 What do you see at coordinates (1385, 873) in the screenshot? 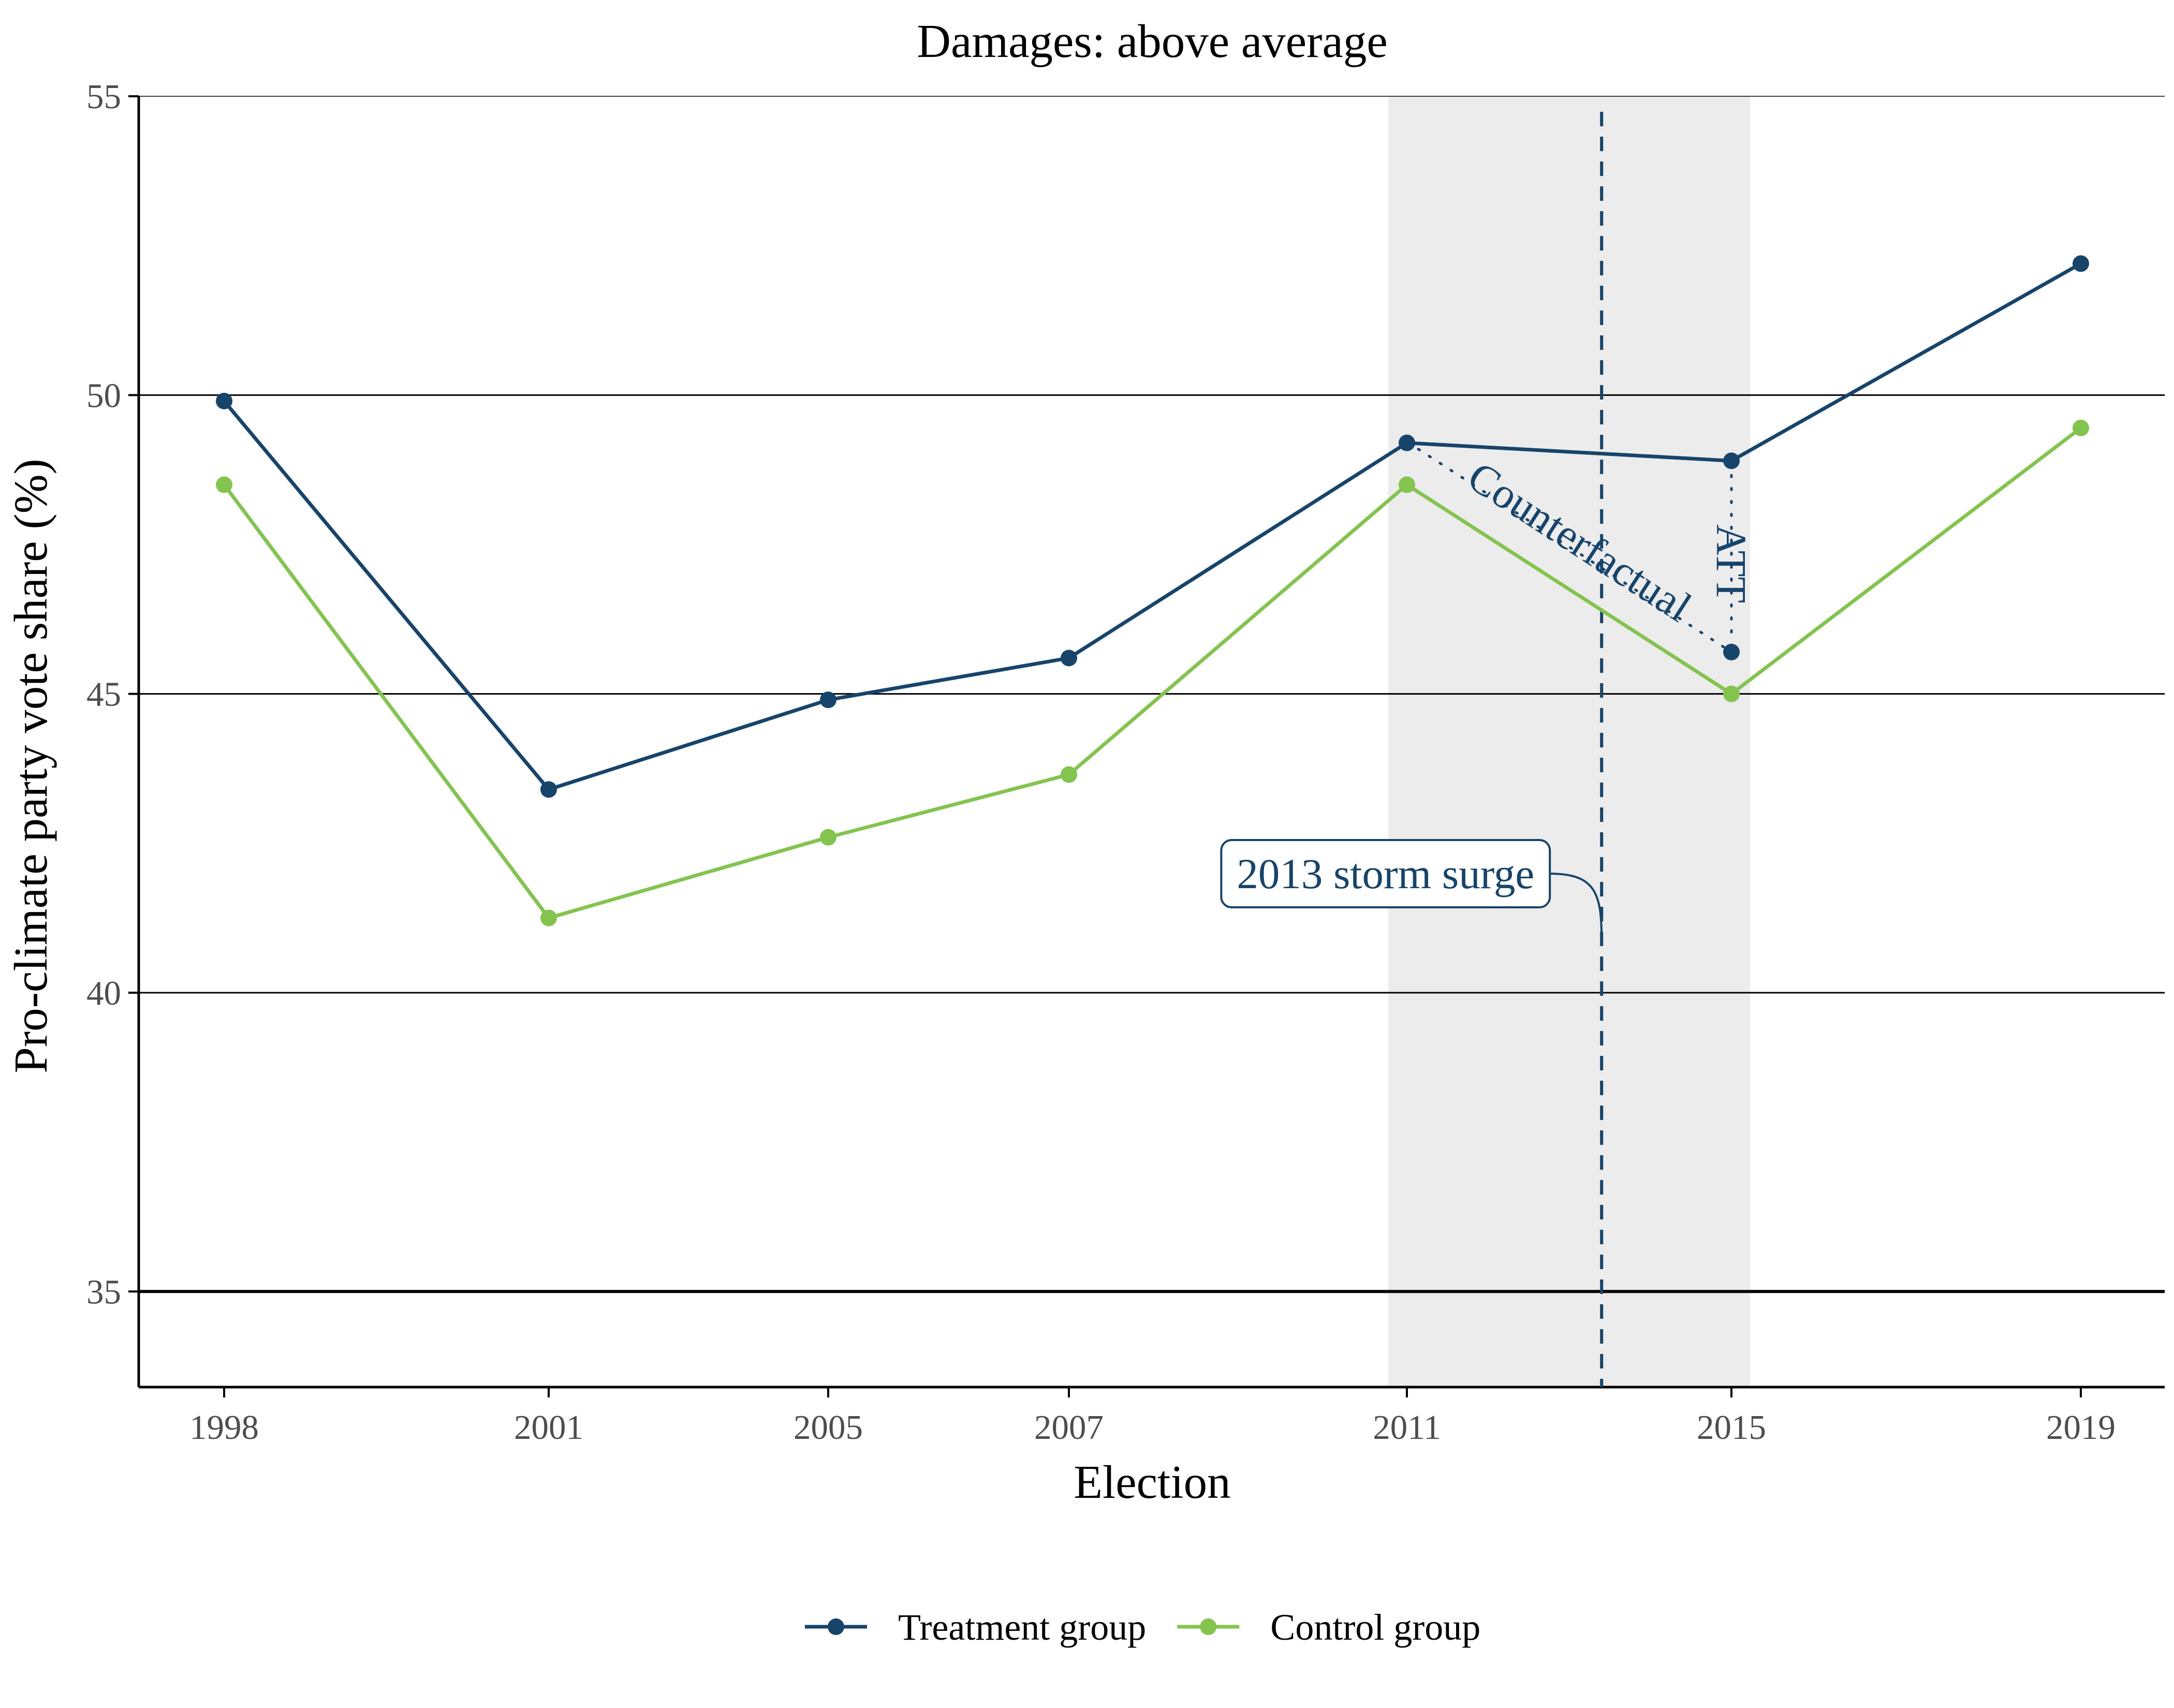
I see `event-label: 2013 storm surge` at bounding box center [1385, 873].